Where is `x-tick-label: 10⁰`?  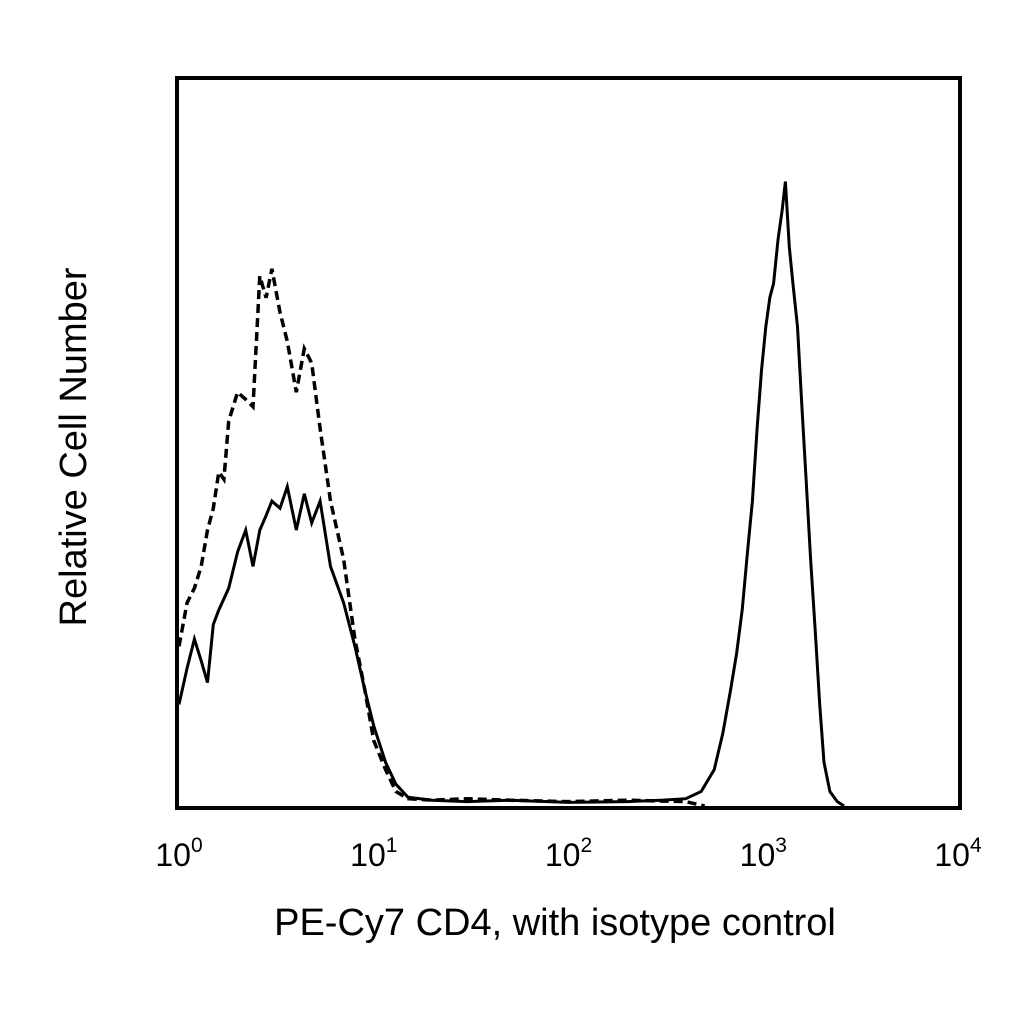
x-tick-label: 10⁰ is located at coordinates (178, 853).